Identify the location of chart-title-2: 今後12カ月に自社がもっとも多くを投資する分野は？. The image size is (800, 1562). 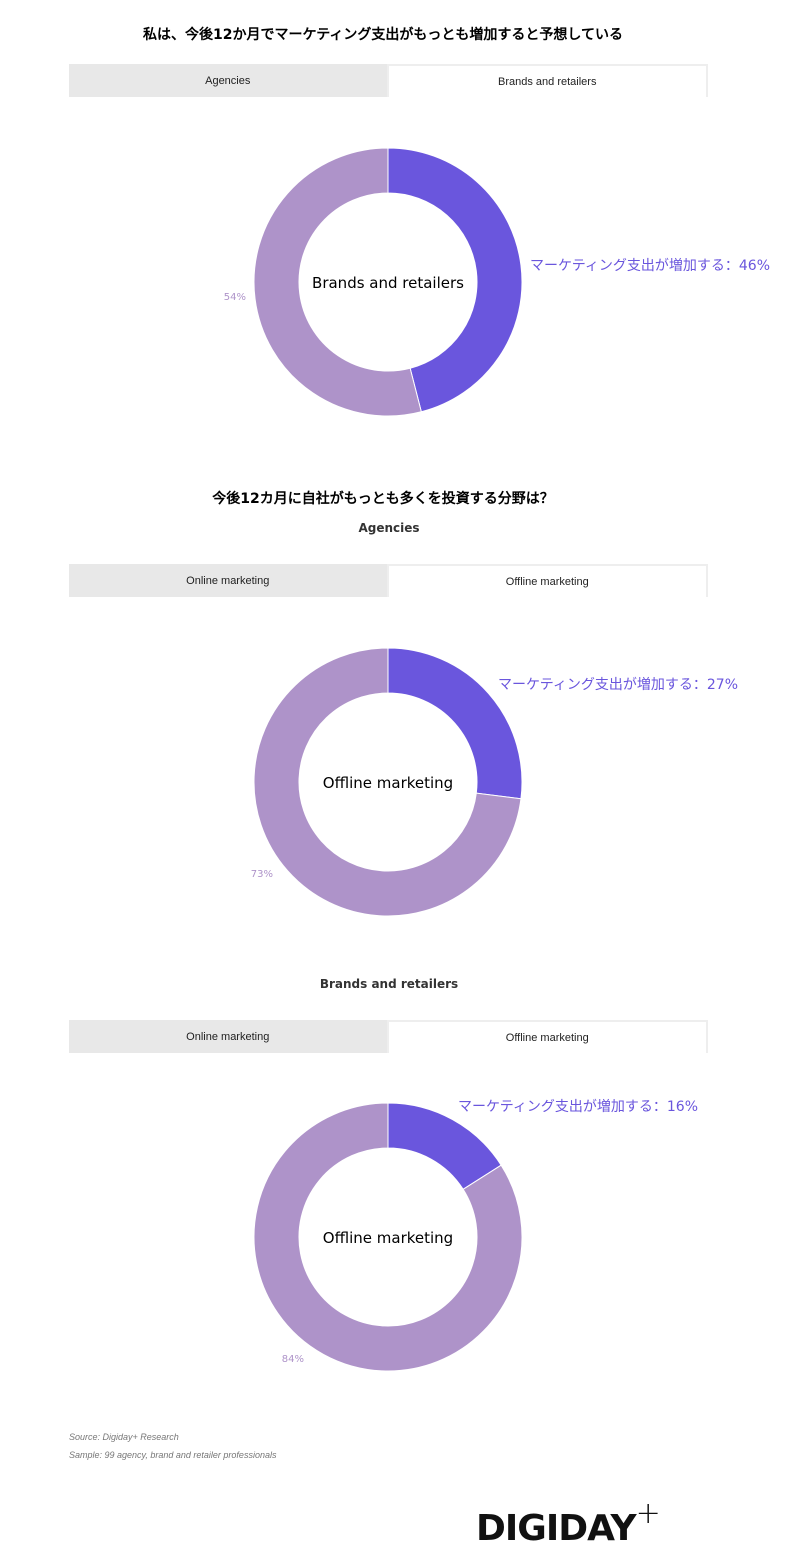
(383, 499).